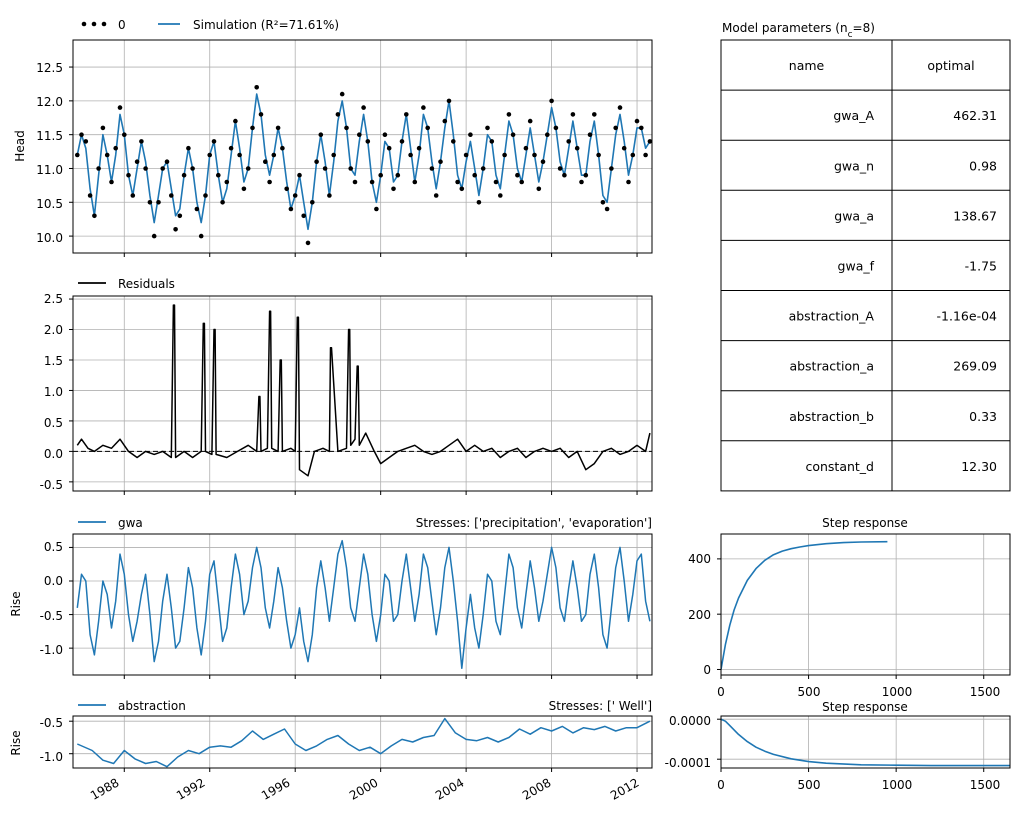 The image size is (1019, 823). I want to click on param-value-cell: 0.33, so click(983, 416).